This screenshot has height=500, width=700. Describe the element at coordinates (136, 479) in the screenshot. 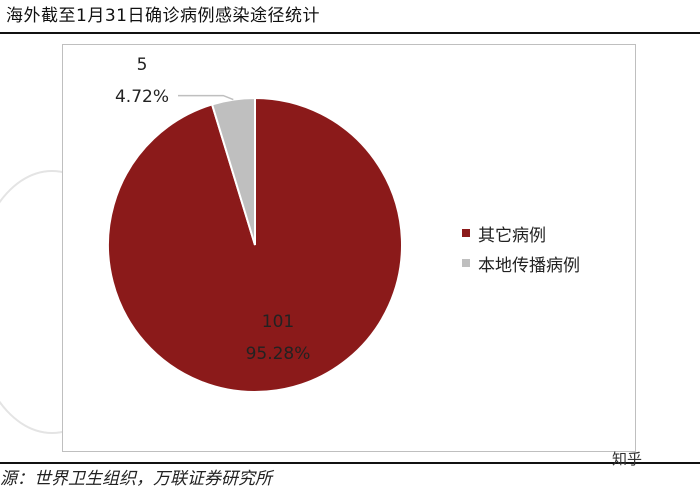

I see `source-note: 源：世界卫生组织，万联证券研究所` at that location.